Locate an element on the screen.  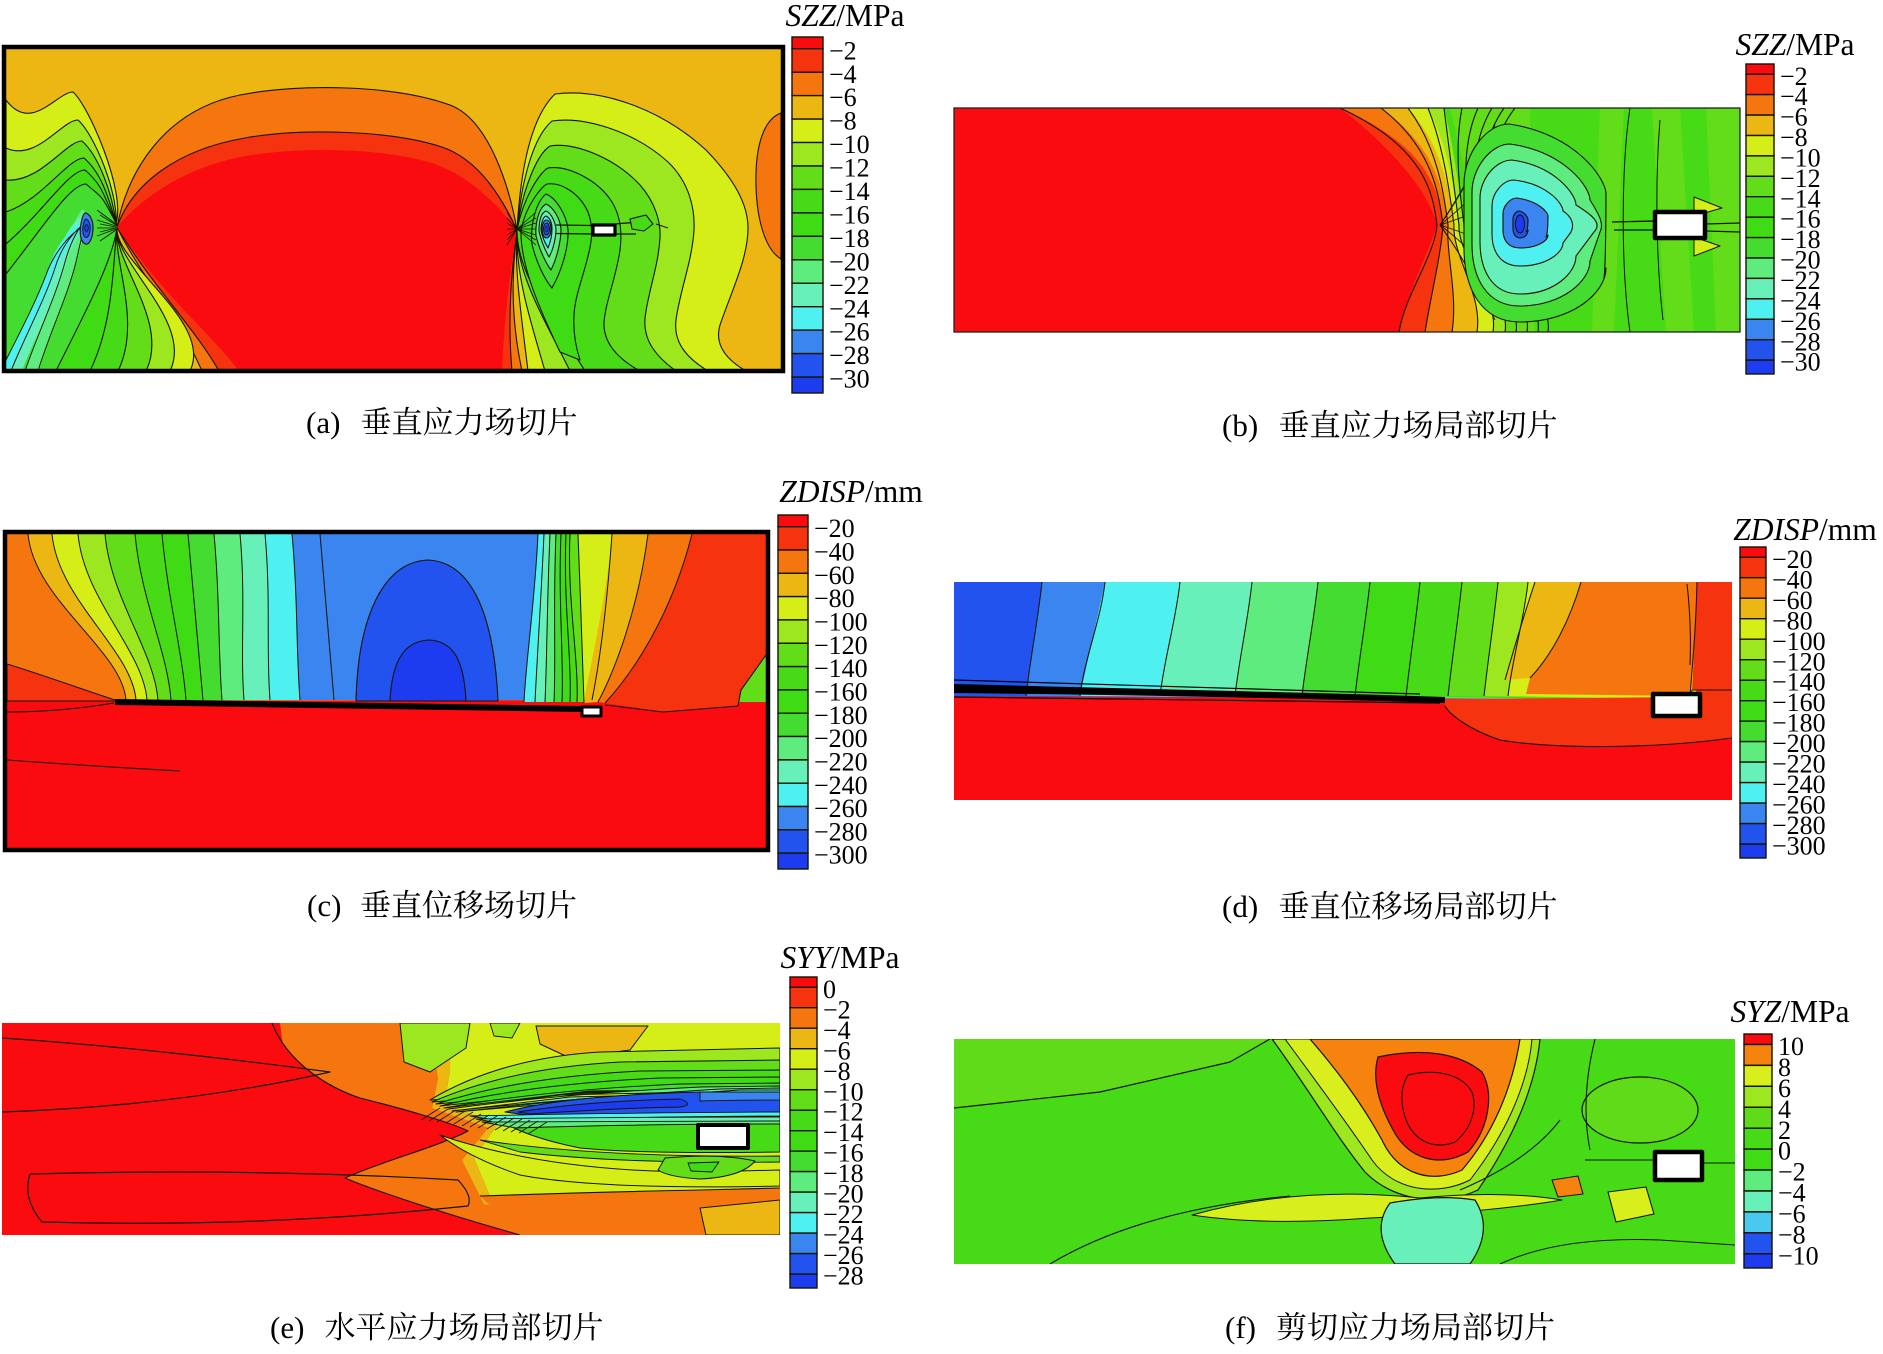
svg-text: 4 is located at coordinates (1784, 1109).